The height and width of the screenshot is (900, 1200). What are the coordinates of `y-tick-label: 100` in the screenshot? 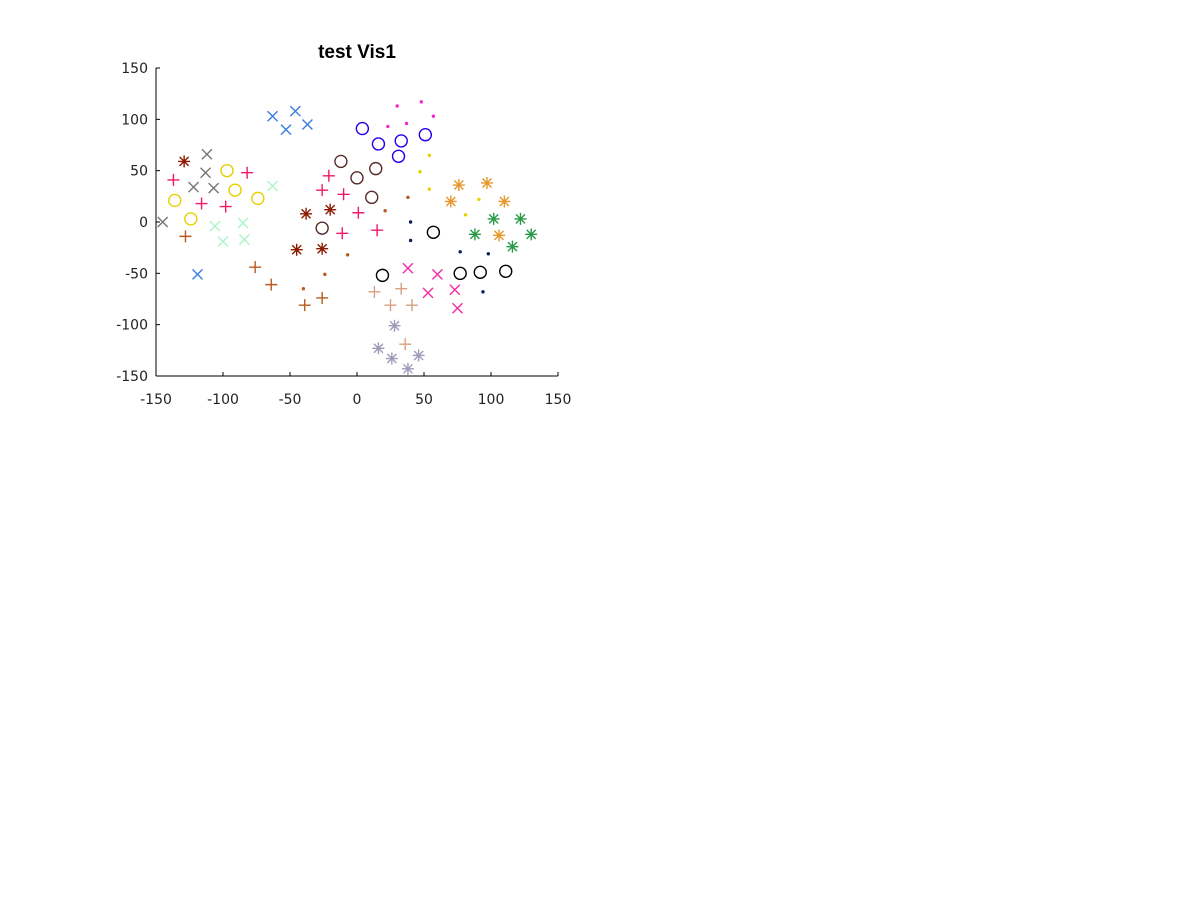 It's located at (134, 120).